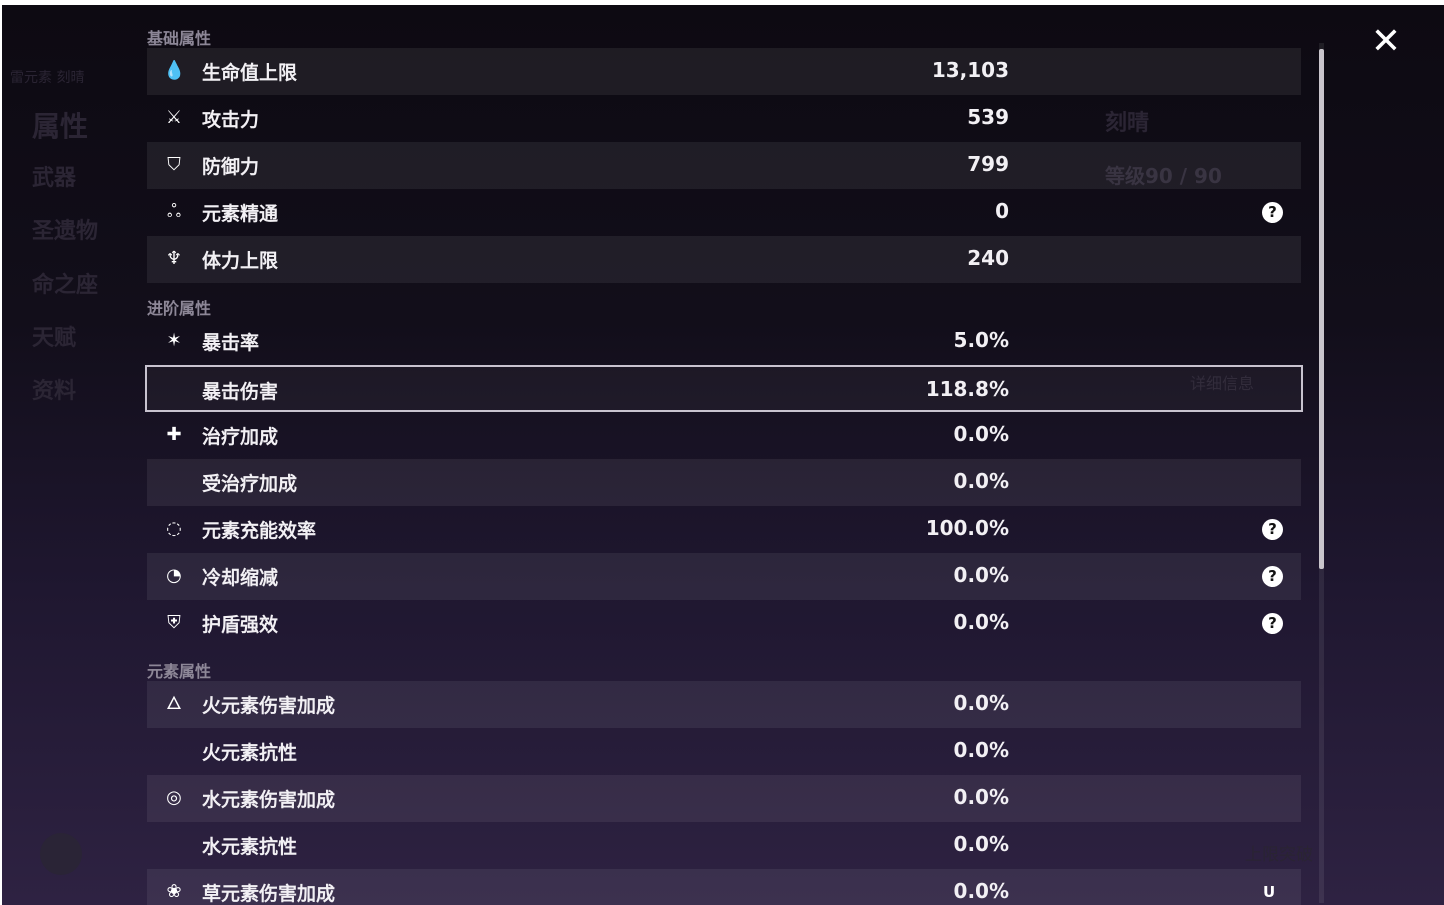 The height and width of the screenshot is (905, 1444). Describe the element at coordinates (231, 167) in the screenshot. I see `stat-label: 防御力` at that location.